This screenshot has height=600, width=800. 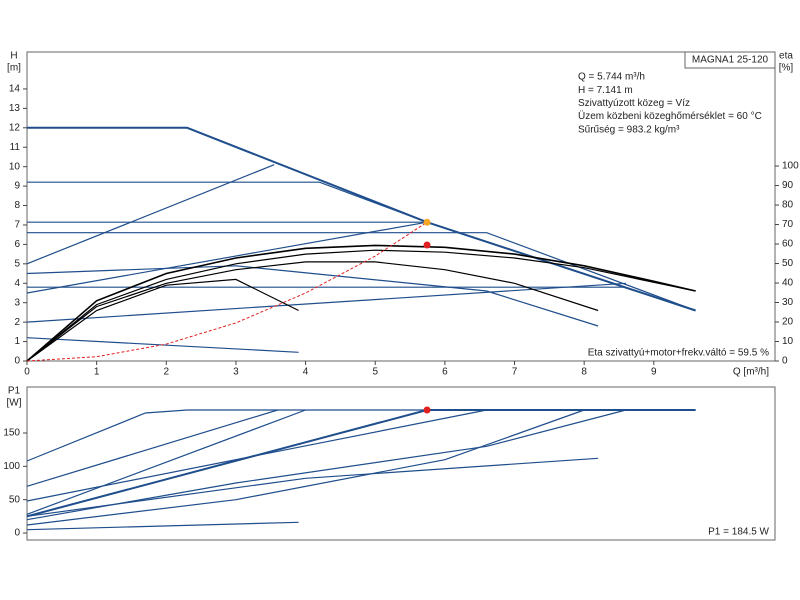 What do you see at coordinates (790, 166) in the screenshot?
I see `y2-tick-label: 100` at bounding box center [790, 166].